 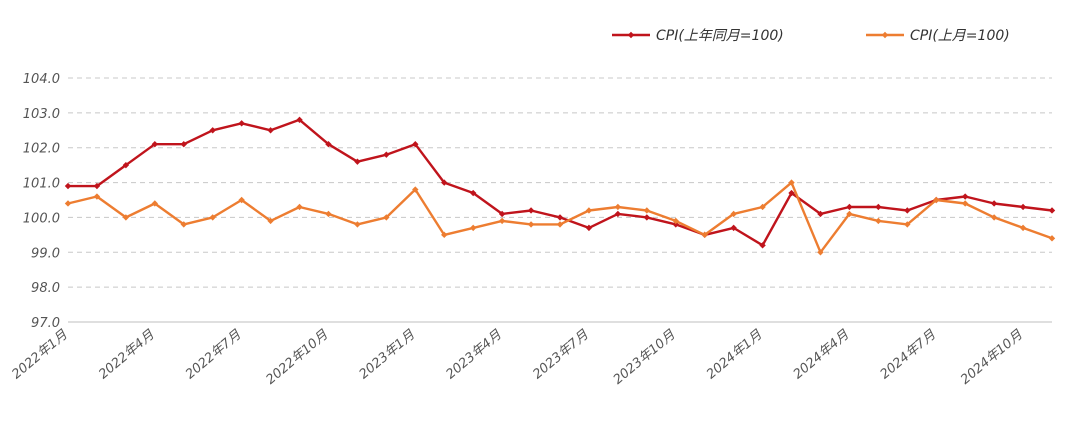 What do you see at coordinates (41, 149) in the screenshot?
I see `y-tick-label: 102.0` at bounding box center [41, 149].